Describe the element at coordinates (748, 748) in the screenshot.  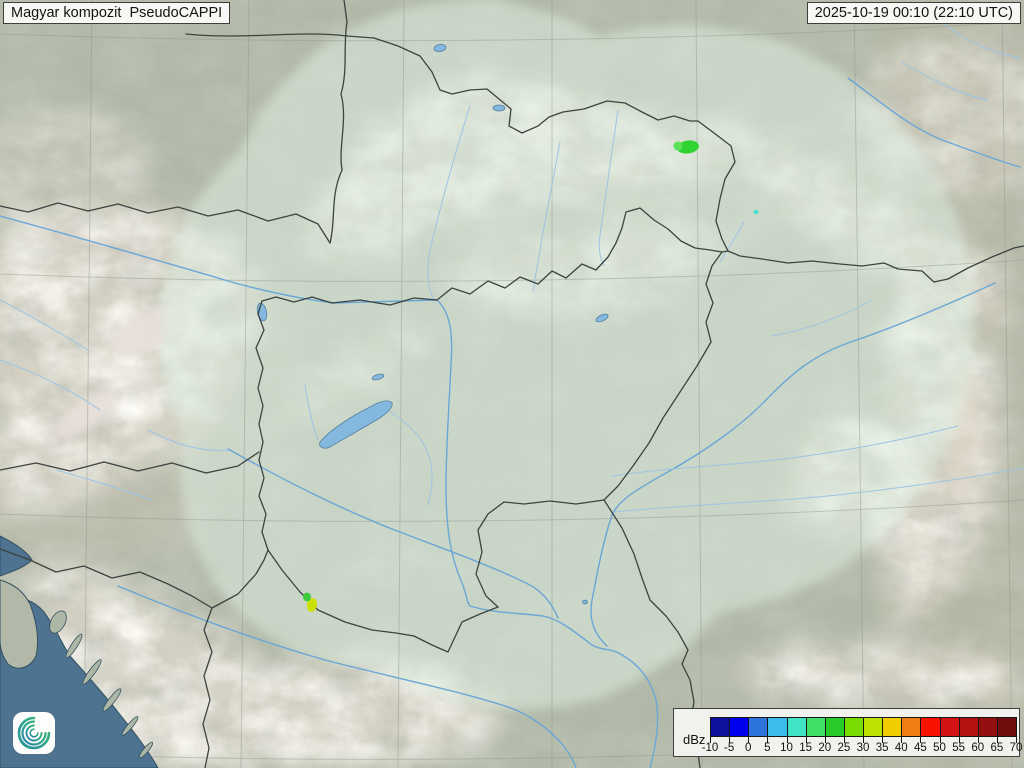
I see `legend-tick-label: 0` at that location.